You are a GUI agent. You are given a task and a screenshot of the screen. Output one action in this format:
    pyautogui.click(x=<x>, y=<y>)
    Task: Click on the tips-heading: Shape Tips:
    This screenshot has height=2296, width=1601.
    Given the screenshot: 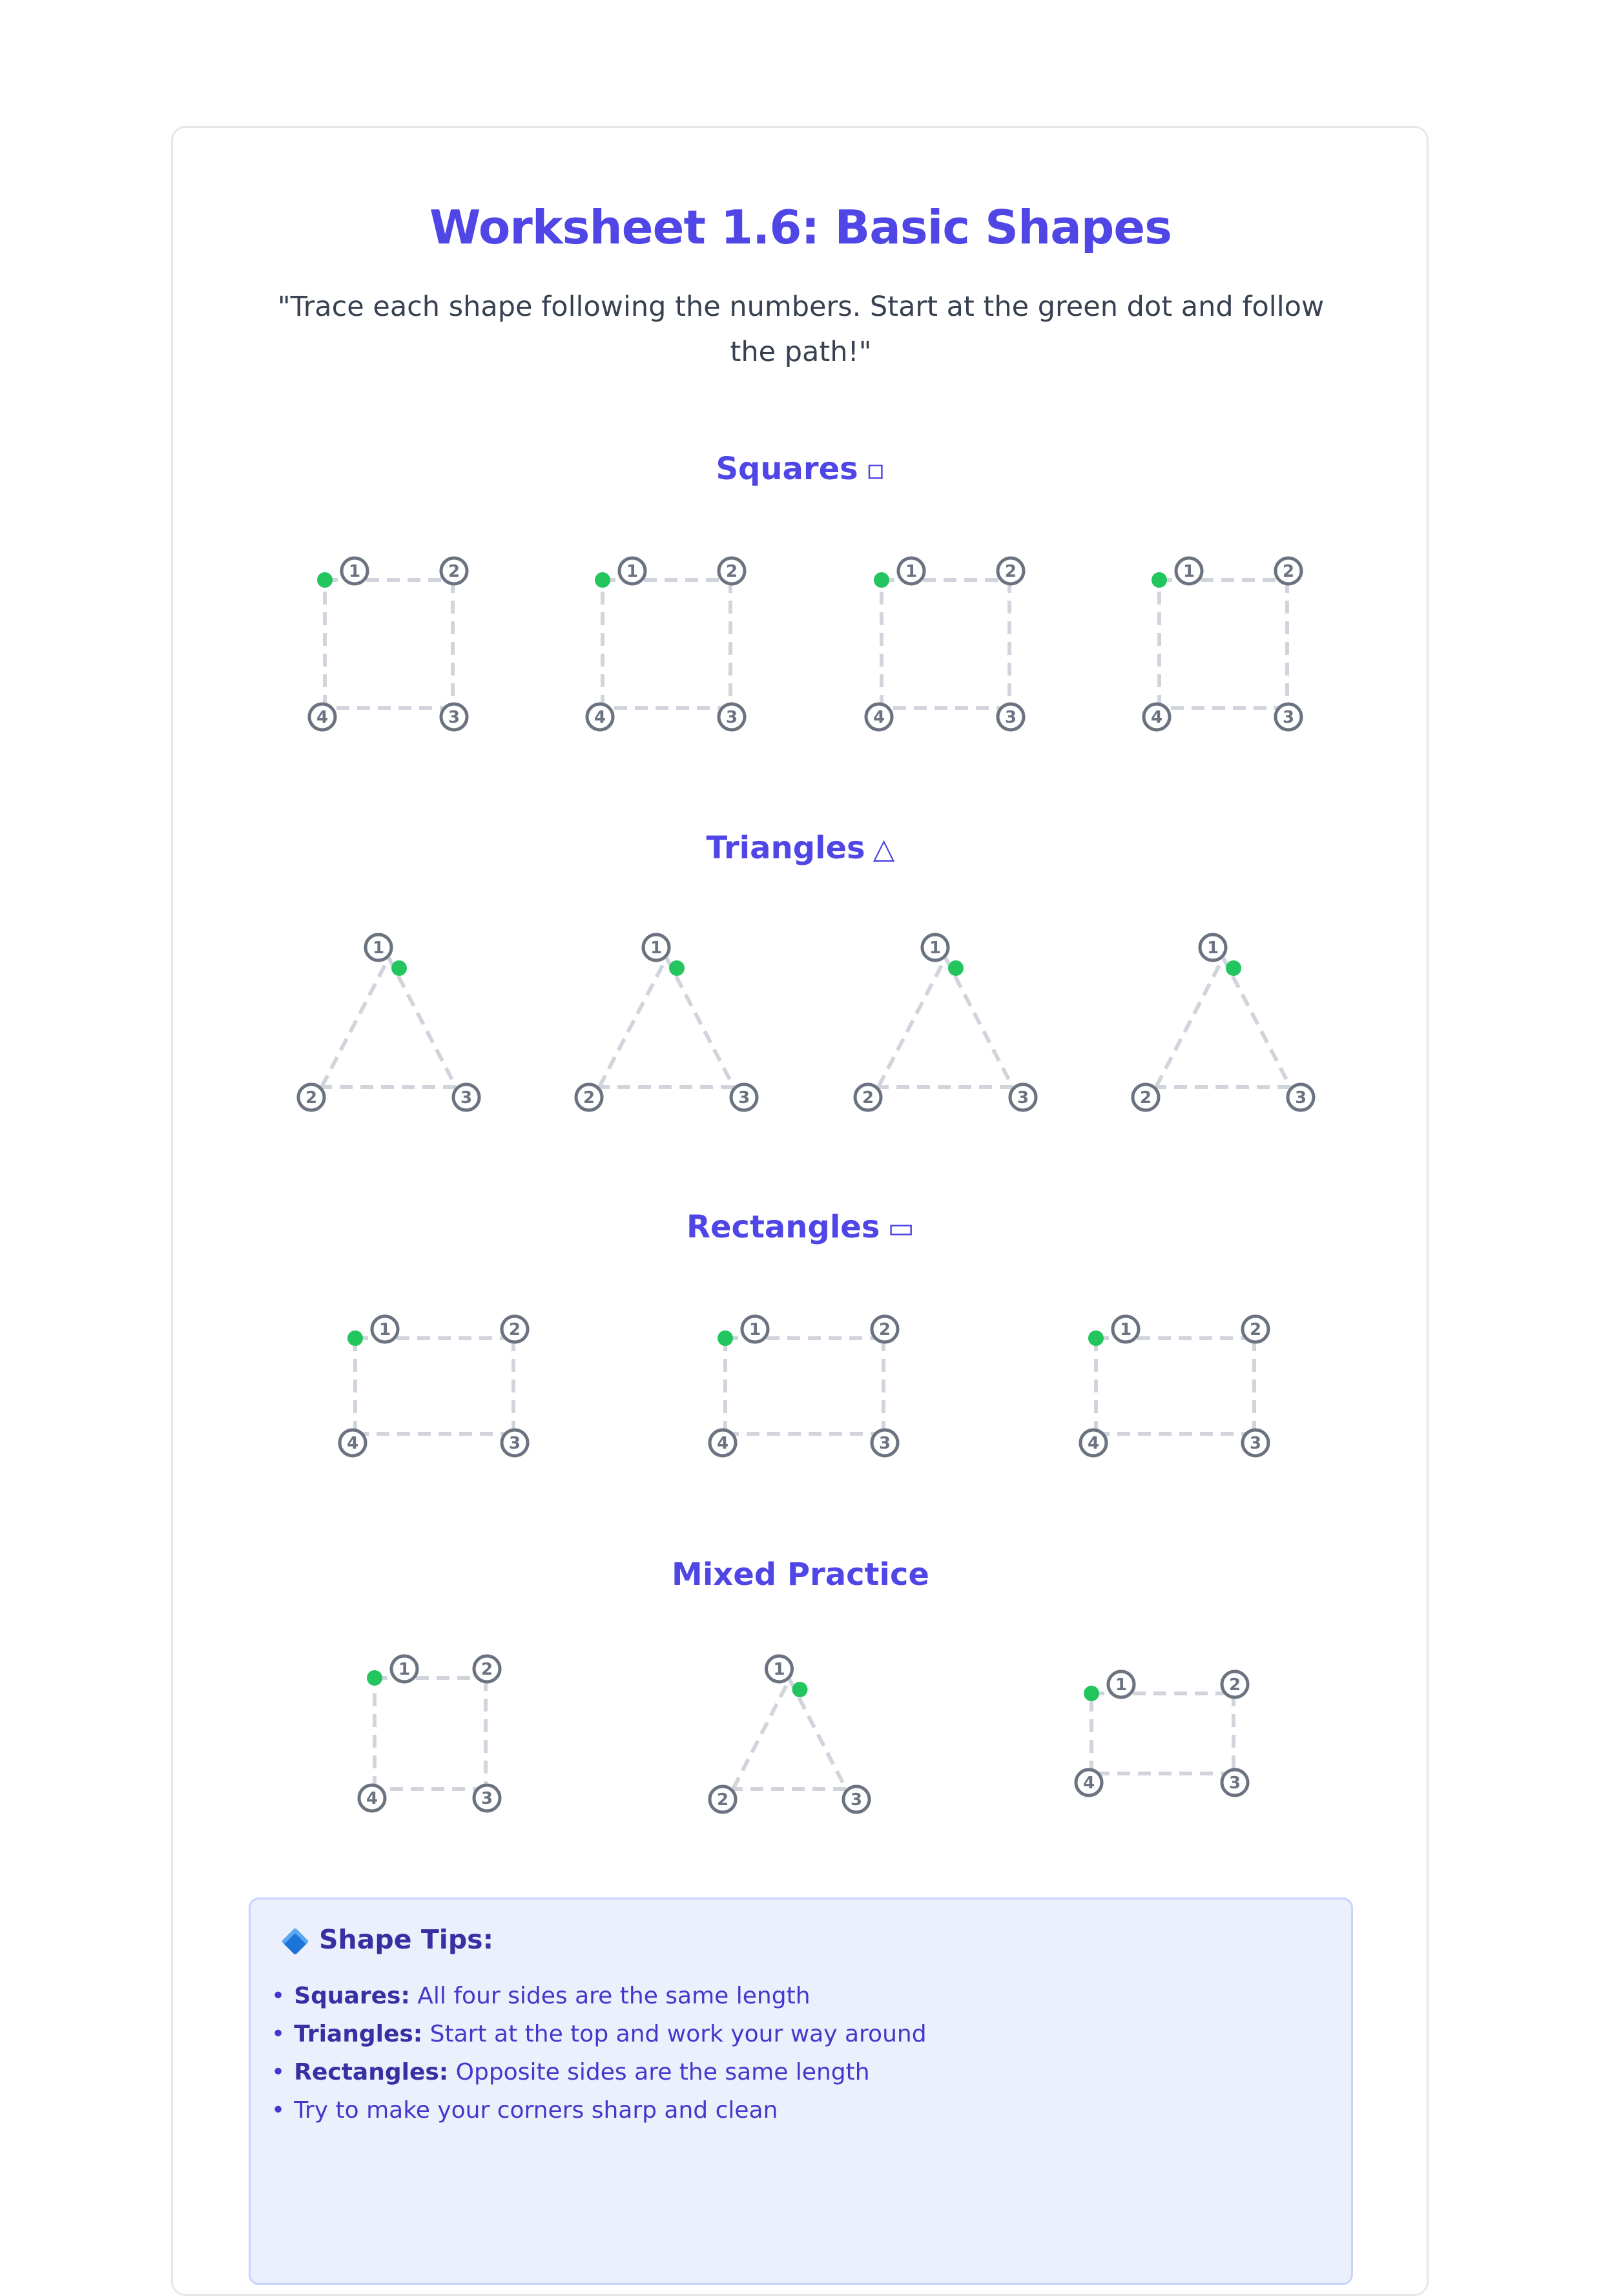 What is the action you would take?
    pyautogui.click(x=384, y=1940)
    